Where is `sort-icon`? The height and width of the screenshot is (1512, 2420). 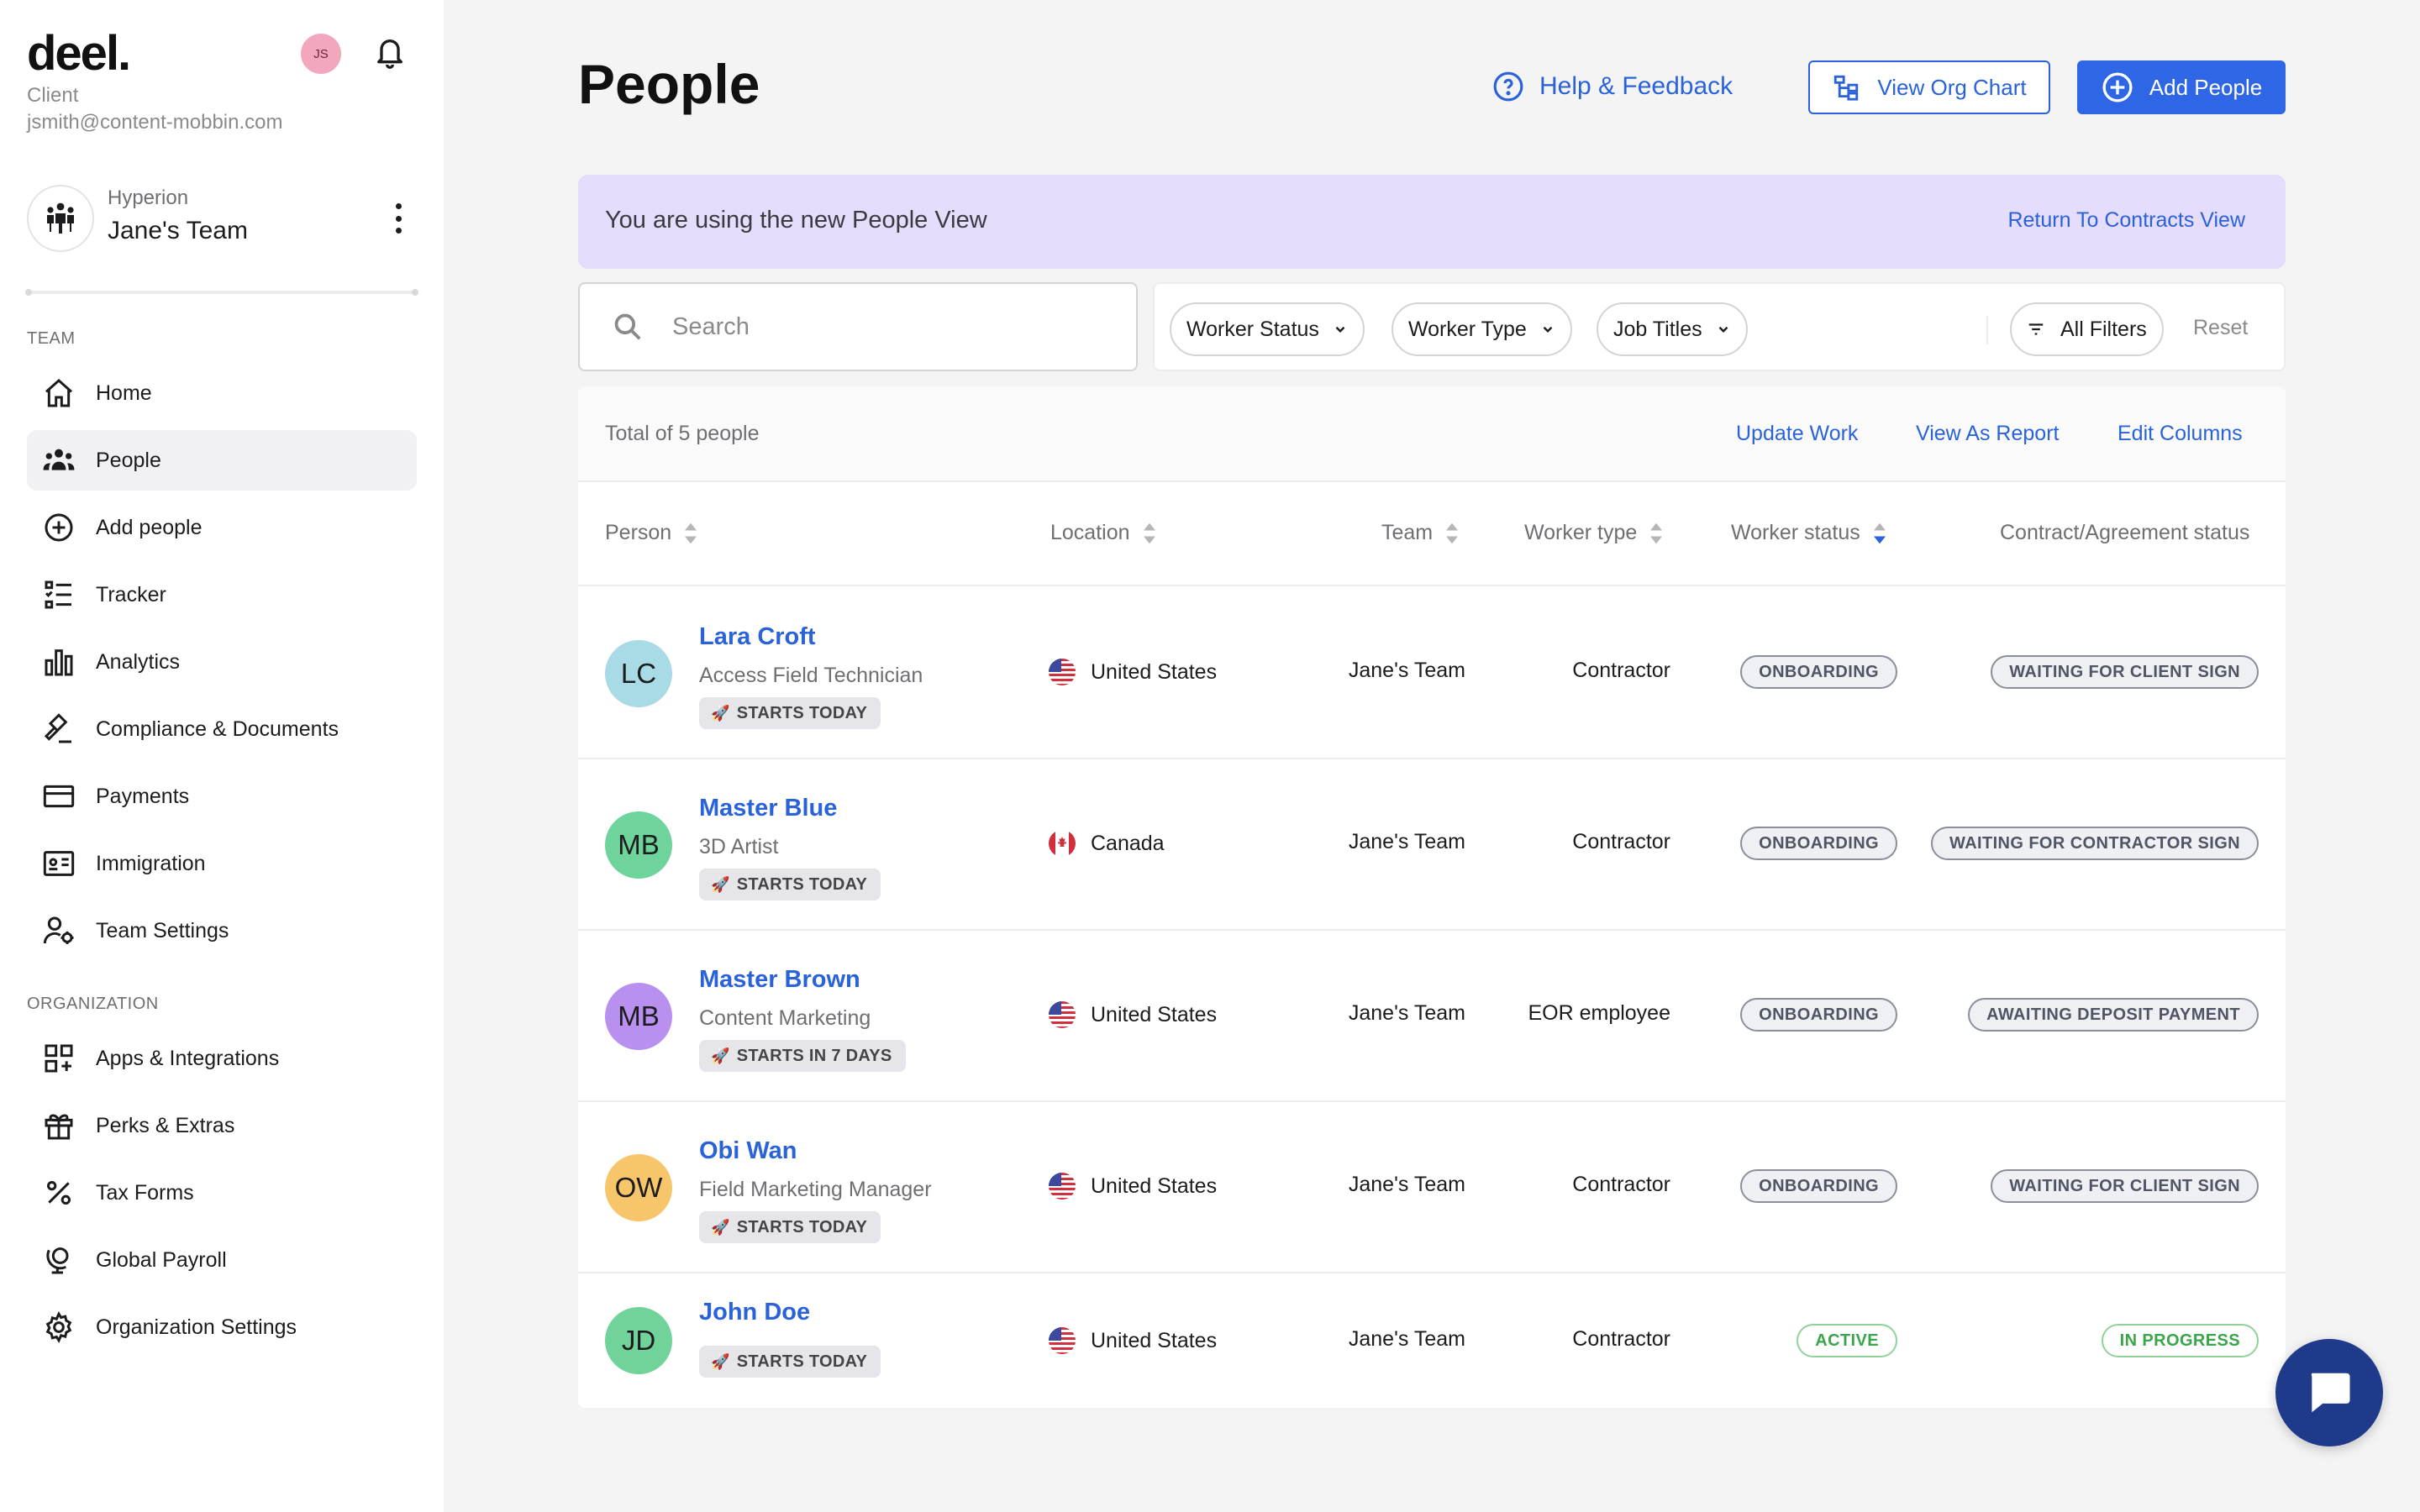
sort-icon is located at coordinates (1149, 532).